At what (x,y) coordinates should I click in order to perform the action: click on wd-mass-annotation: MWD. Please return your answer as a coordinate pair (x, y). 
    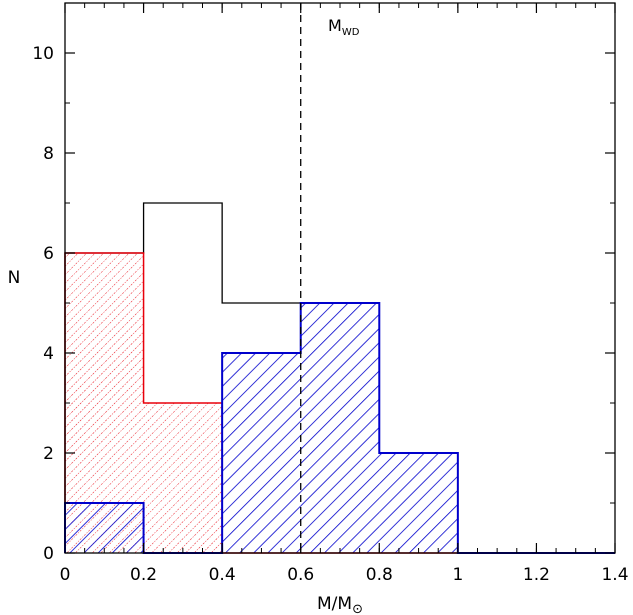
    Looking at the image, I should click on (344, 27).